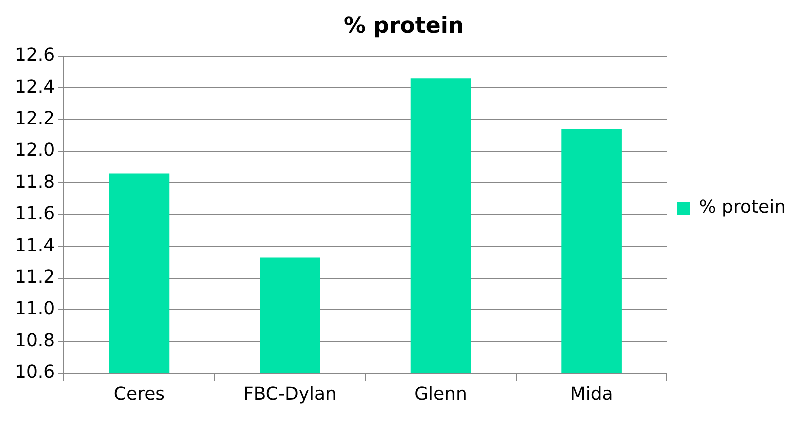 The image size is (812, 421). What do you see at coordinates (35, 55) in the screenshot?
I see `y-tick-label: 12.6` at bounding box center [35, 55].